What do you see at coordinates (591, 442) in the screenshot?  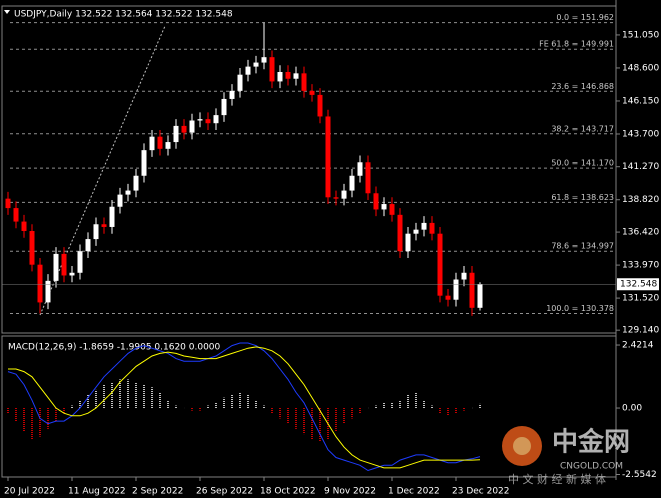 I see `brand: 中金网` at bounding box center [591, 442].